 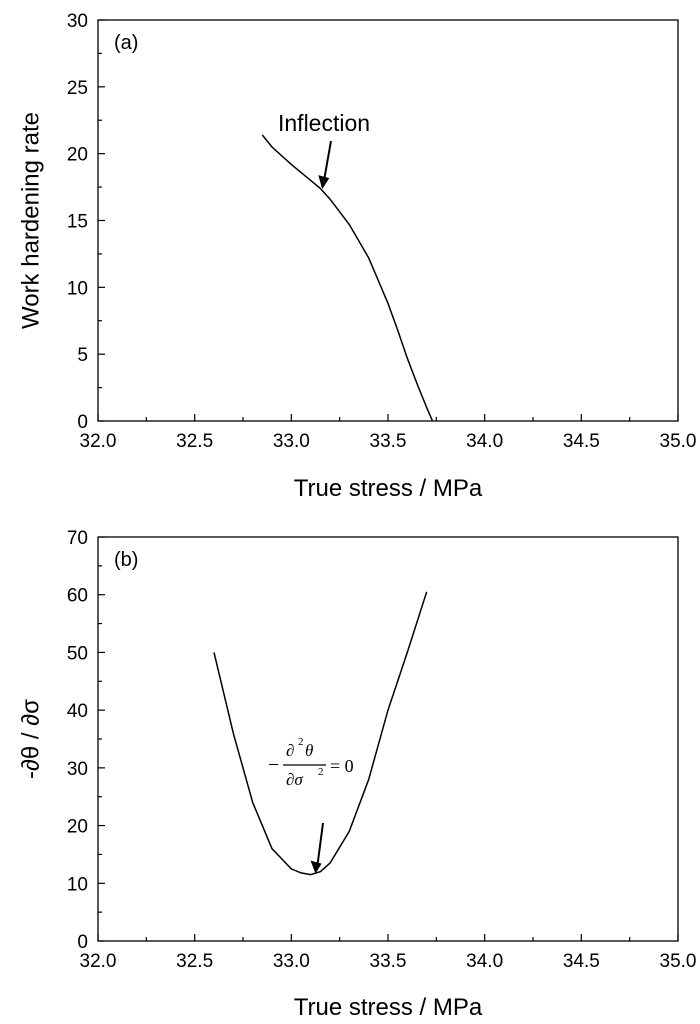 I want to click on y-tick-label: 60, so click(x=77, y=596).